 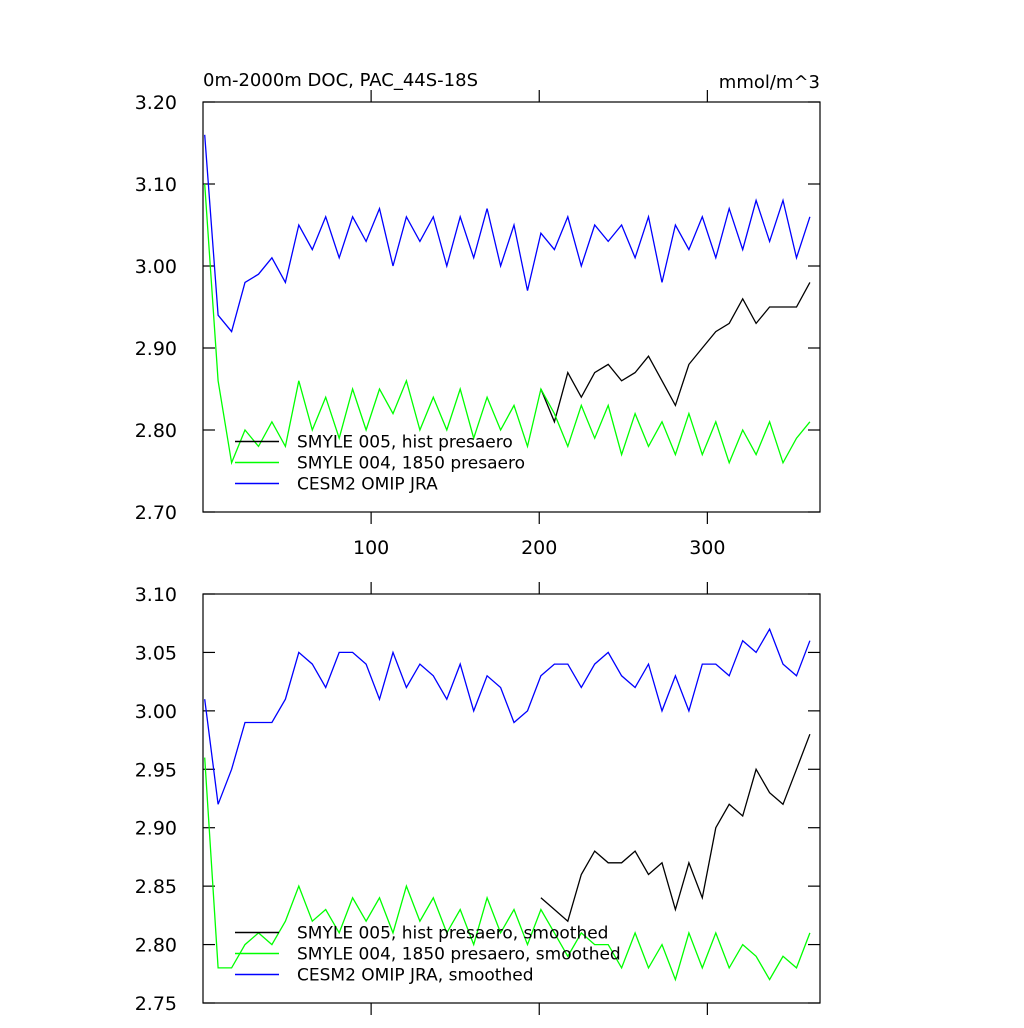 I want to click on y-tick-label: 2.70, so click(x=156, y=513).